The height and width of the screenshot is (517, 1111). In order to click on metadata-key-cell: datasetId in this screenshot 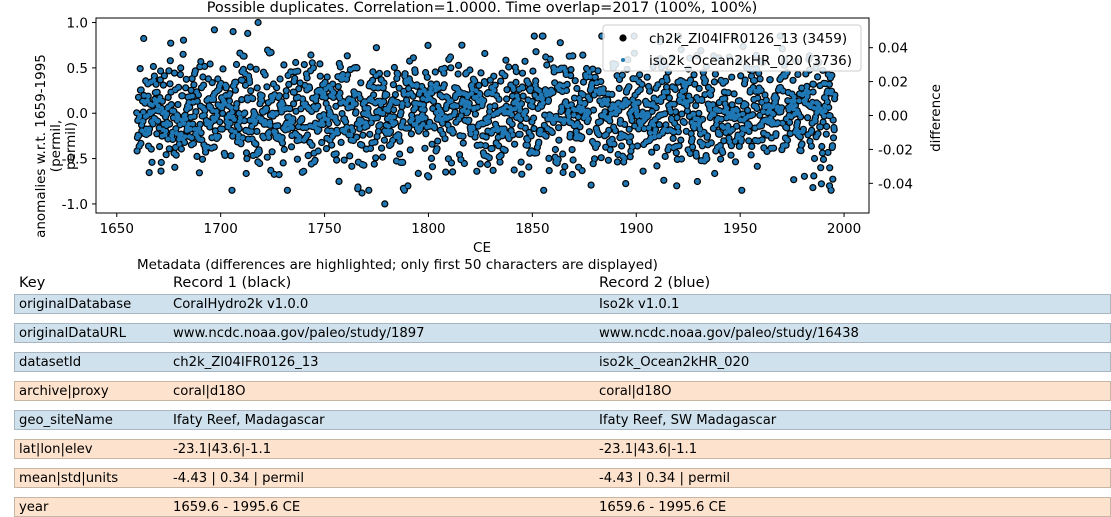, I will do `click(50, 362)`.